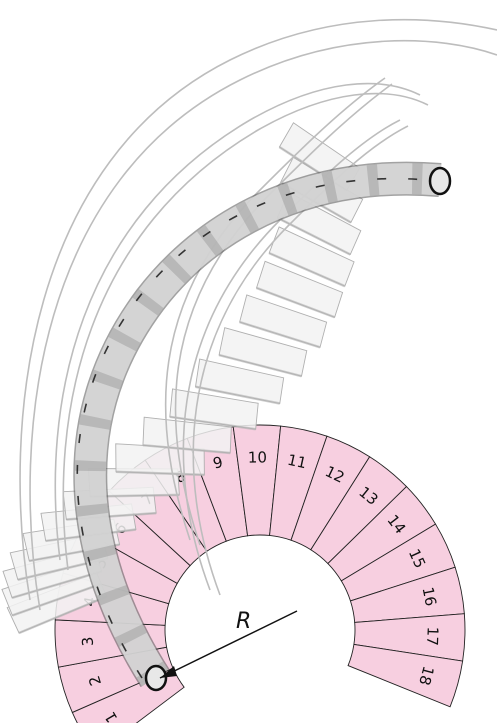  Describe the element at coordinates (297, 462) in the screenshot. I see `step-number-label: 11` at that location.